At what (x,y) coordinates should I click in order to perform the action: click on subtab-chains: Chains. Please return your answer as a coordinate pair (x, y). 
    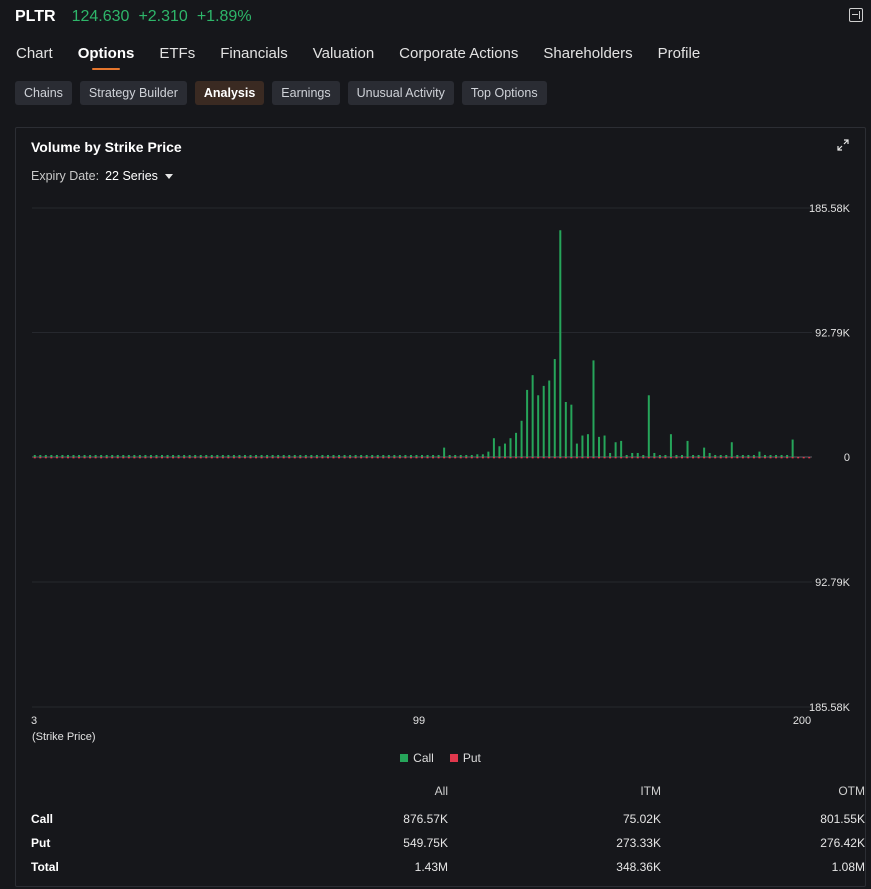
    Looking at the image, I should click on (43, 93).